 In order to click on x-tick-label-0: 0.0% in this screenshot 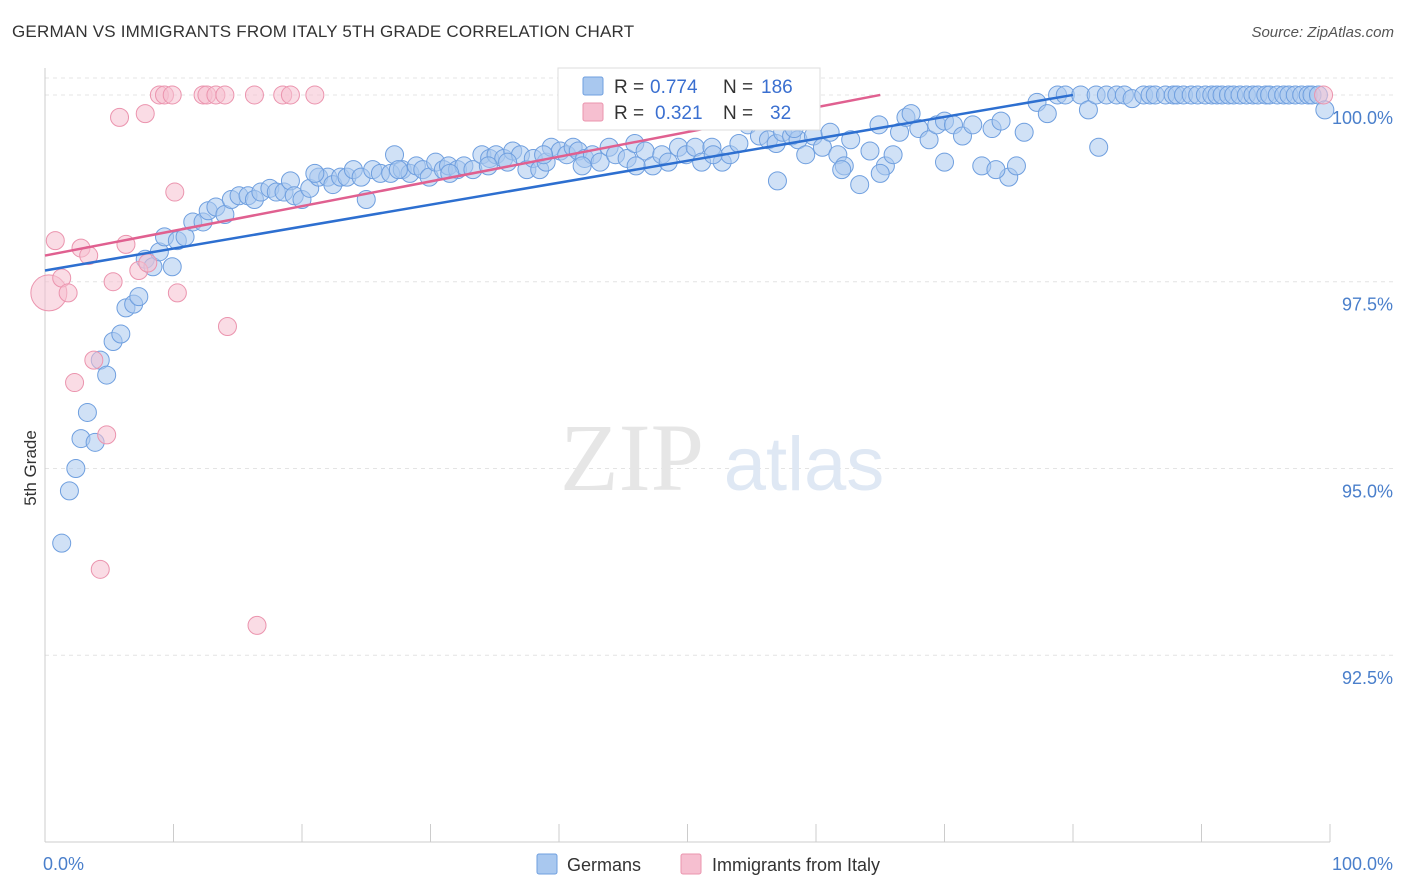, I will do `click(63, 864)`.